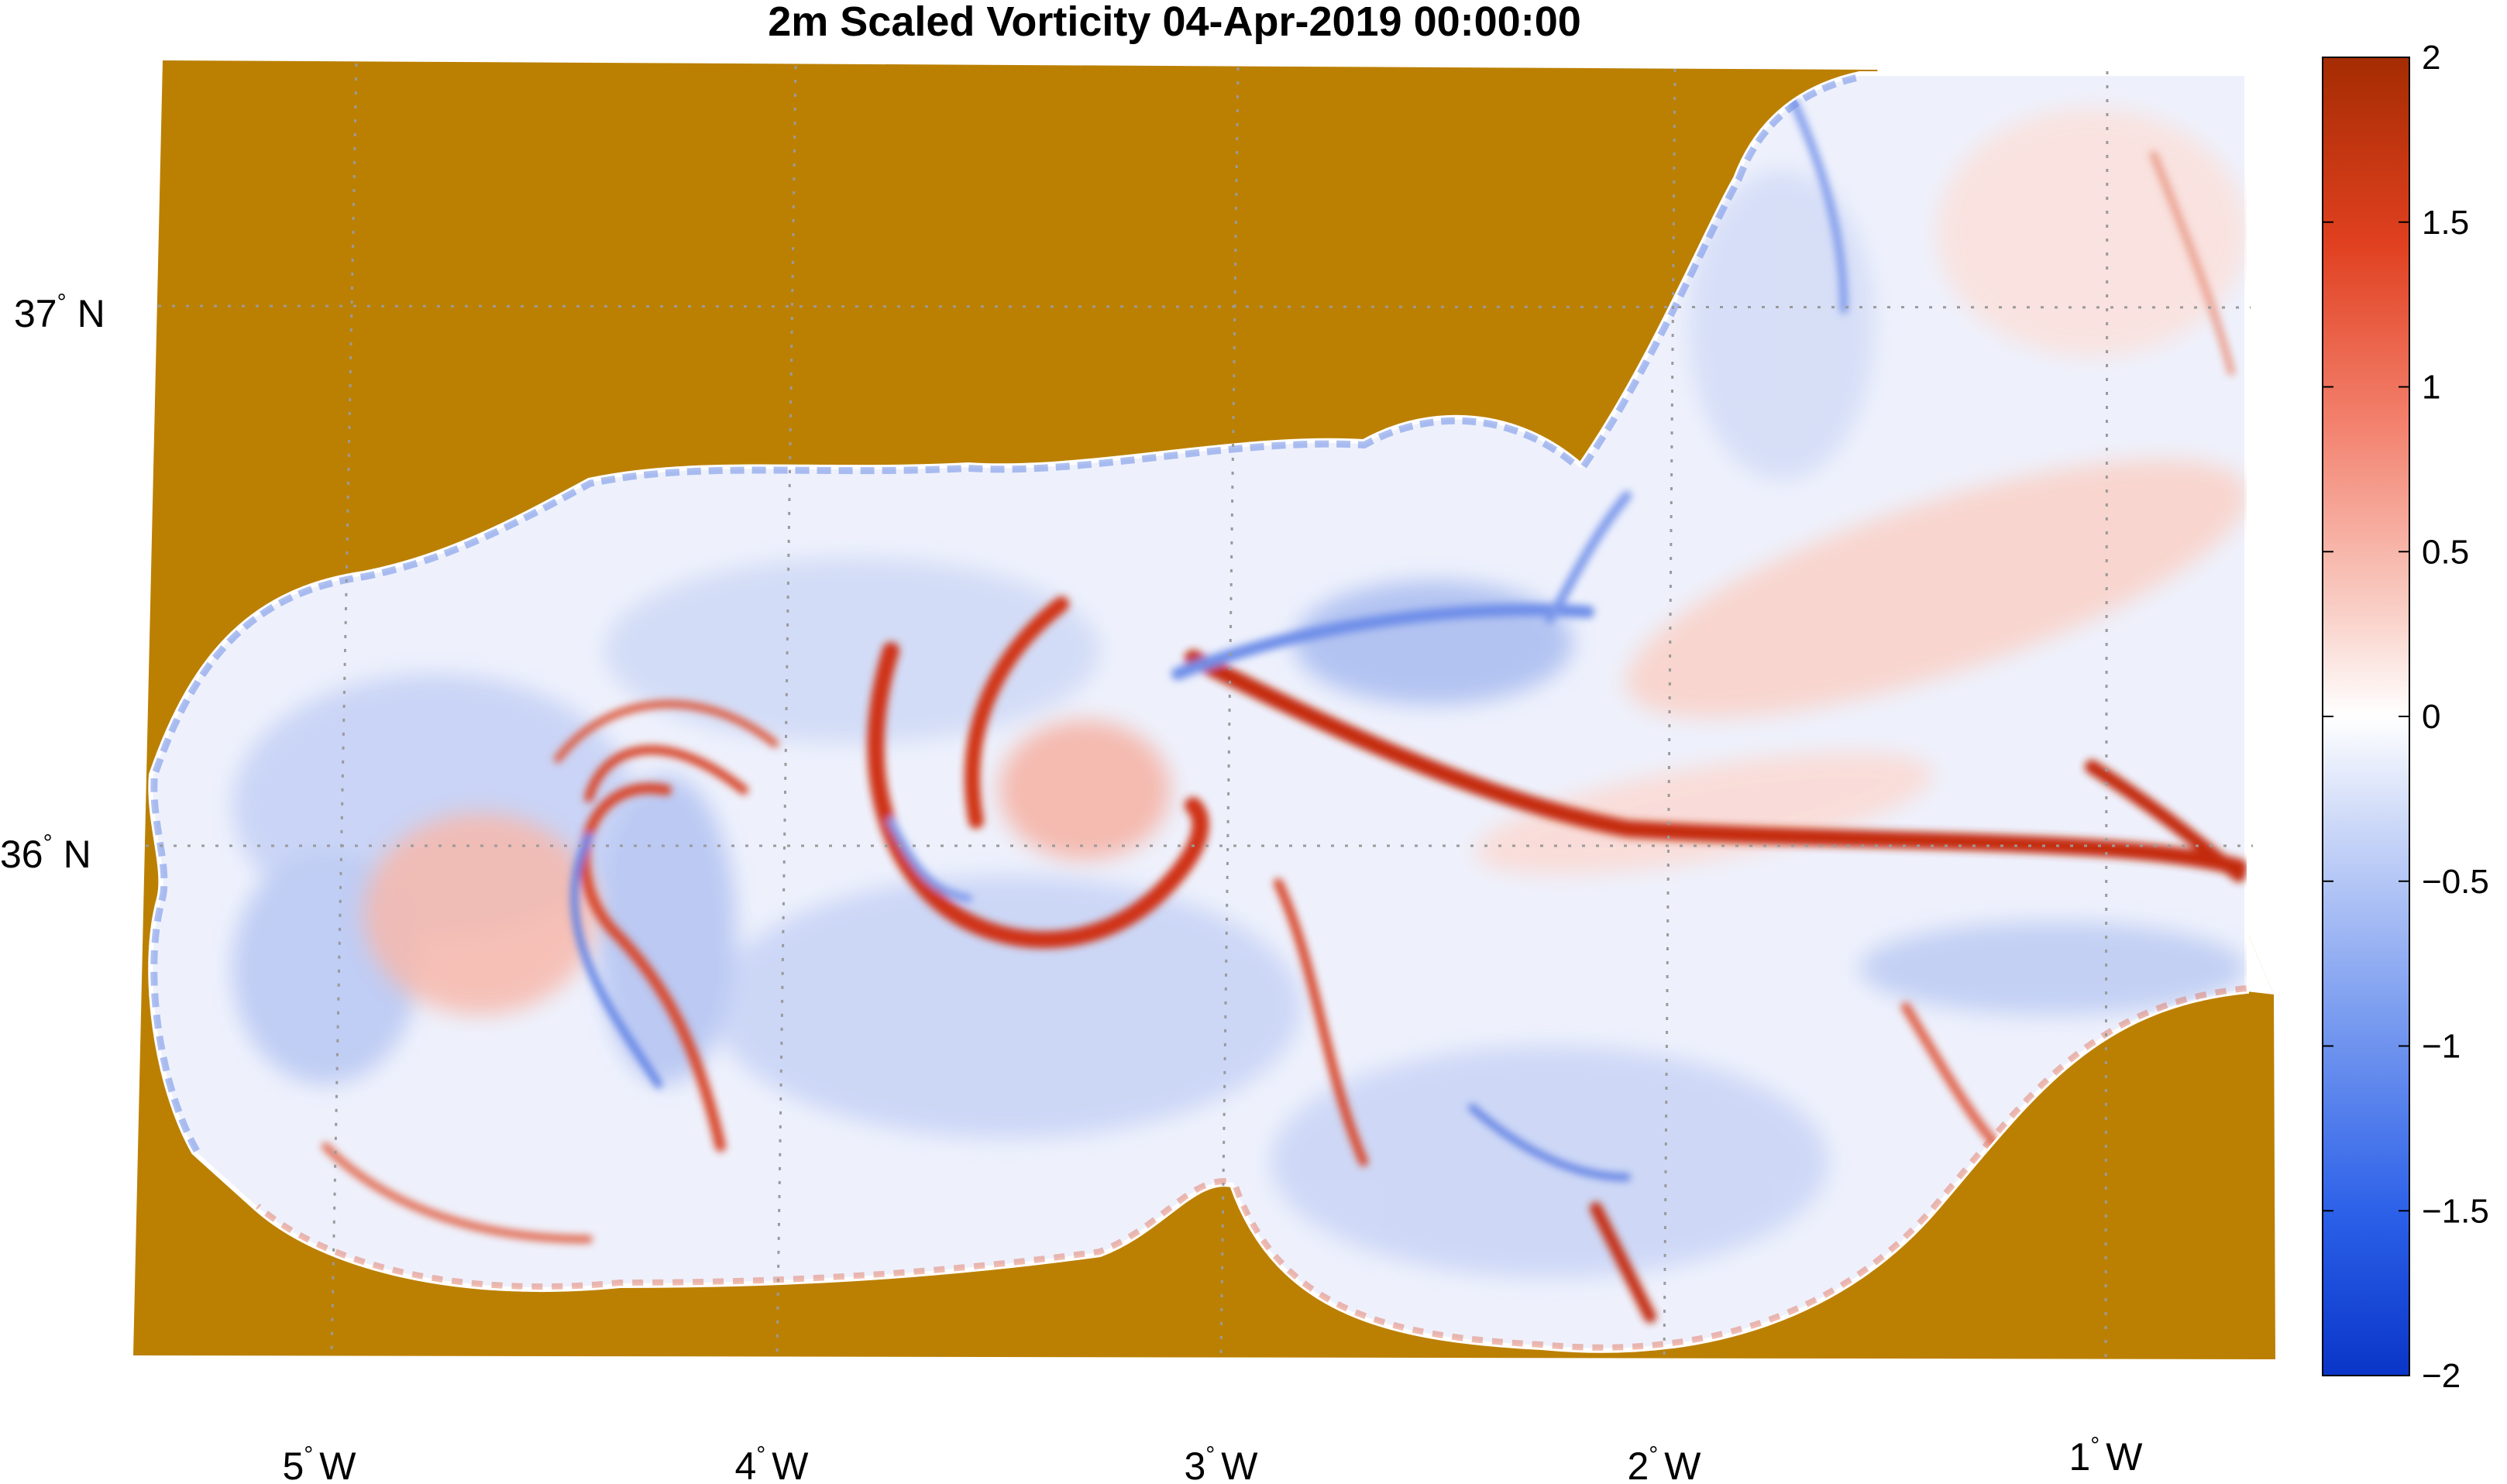  Describe the element at coordinates (2431, 388) in the screenshot. I see `colorbar-tick-label: 1` at that location.